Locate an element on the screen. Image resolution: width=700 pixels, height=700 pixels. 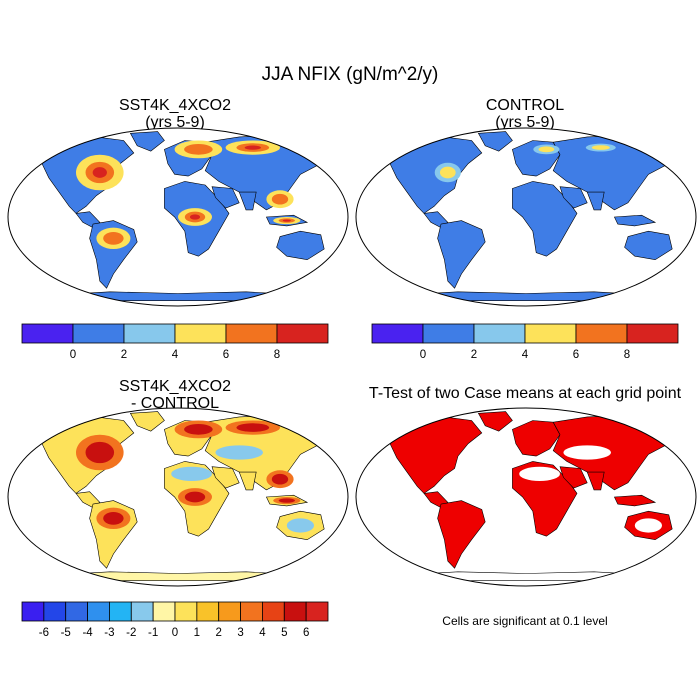
colorbar-tick-label: 5 is located at coordinates (284, 633).